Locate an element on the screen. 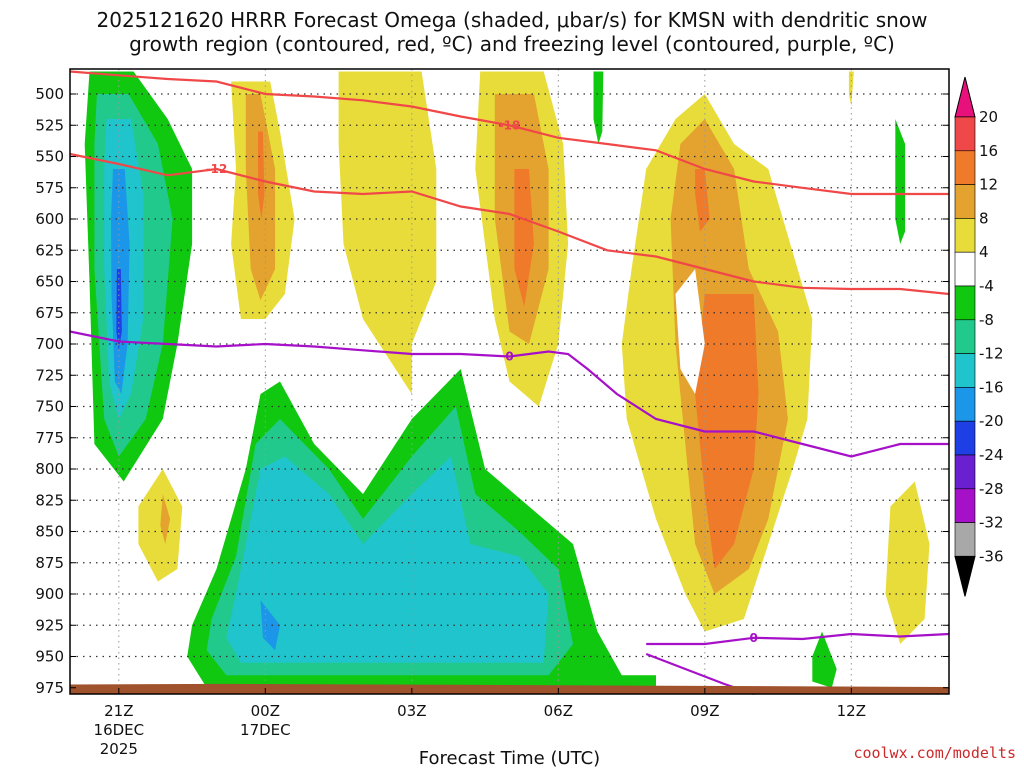 Image resolution: width=1024 pixels, height=768 pixels. colorbar-label--28: -28 is located at coordinates (991, 489).